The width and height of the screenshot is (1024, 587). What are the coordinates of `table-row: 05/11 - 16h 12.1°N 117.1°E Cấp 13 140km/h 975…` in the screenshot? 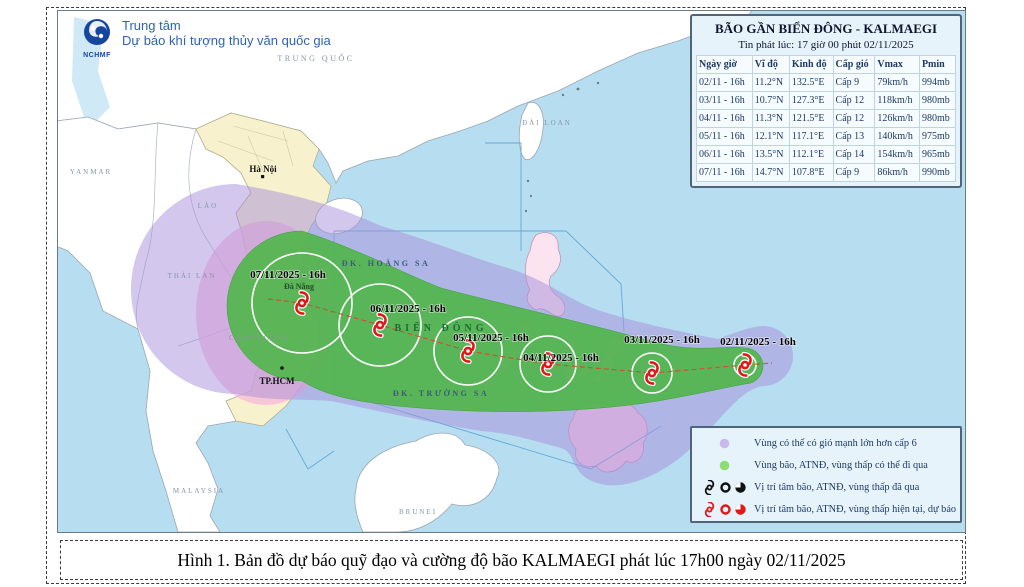 It's located at (826, 136).